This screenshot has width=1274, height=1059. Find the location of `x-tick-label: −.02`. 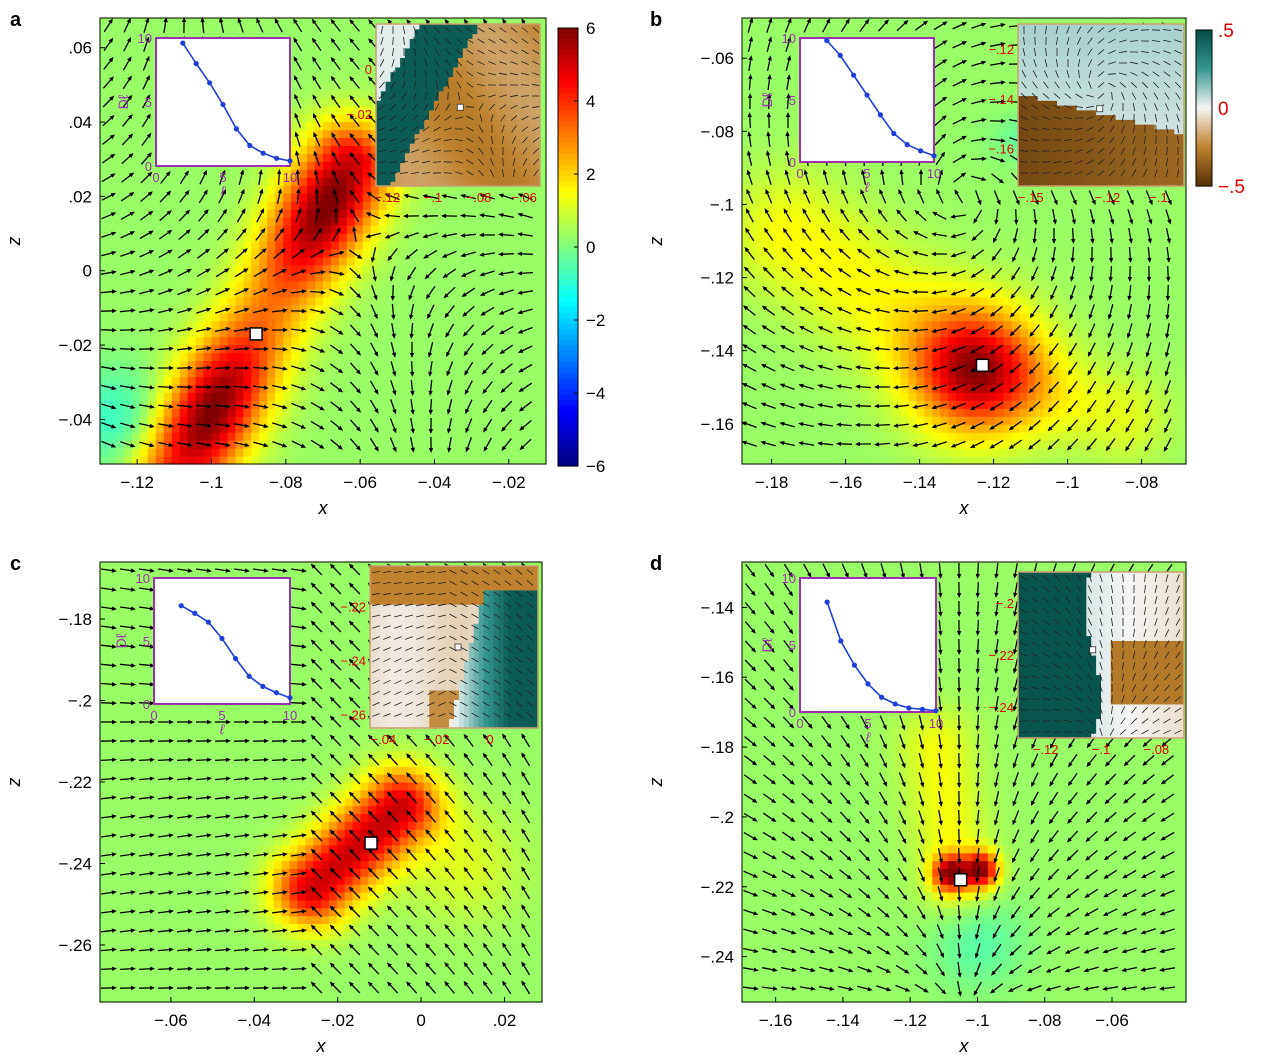

x-tick-label: −.02 is located at coordinates (509, 482).